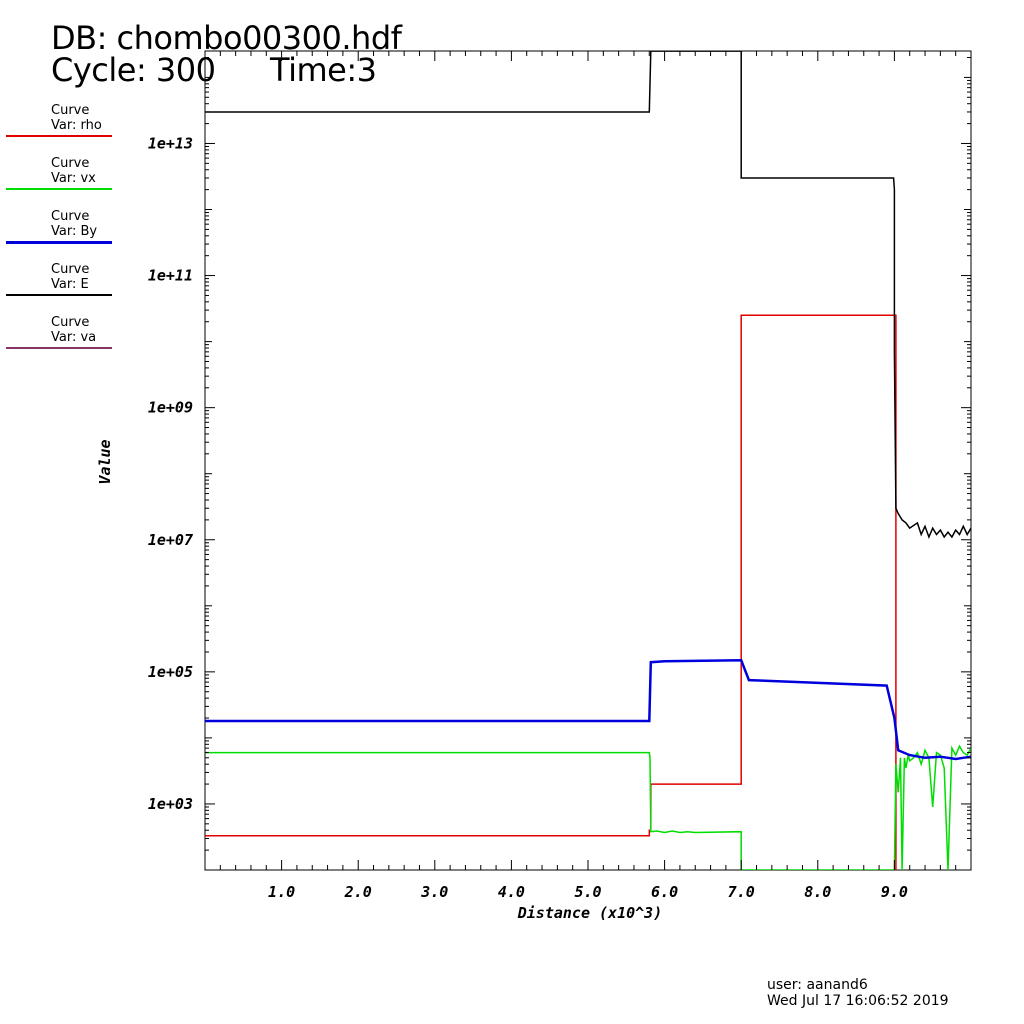 The width and height of the screenshot is (1024, 1024). What do you see at coordinates (741, 892) in the screenshot?
I see `x-tick-label: 7.0` at bounding box center [741, 892].